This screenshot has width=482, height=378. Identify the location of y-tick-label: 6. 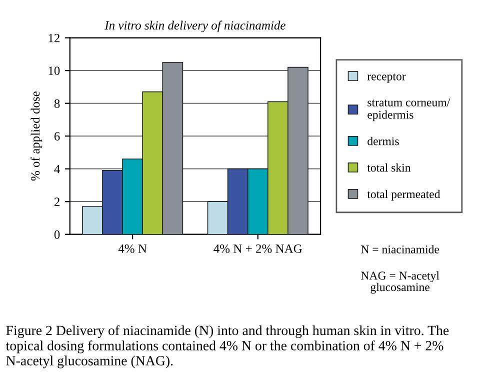
(57, 136).